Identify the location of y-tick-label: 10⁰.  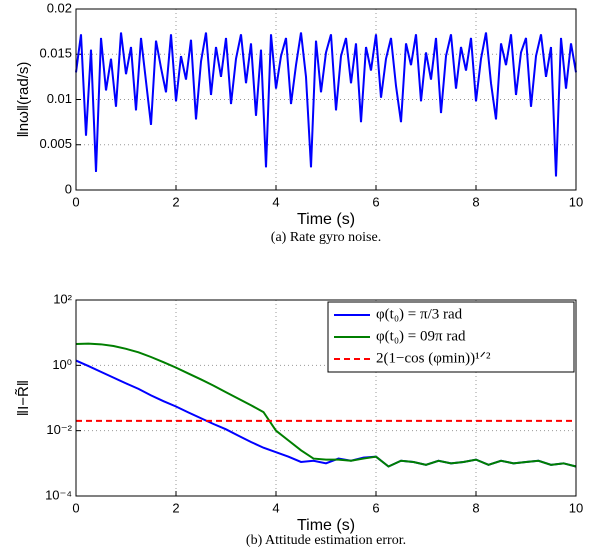
(62, 364).